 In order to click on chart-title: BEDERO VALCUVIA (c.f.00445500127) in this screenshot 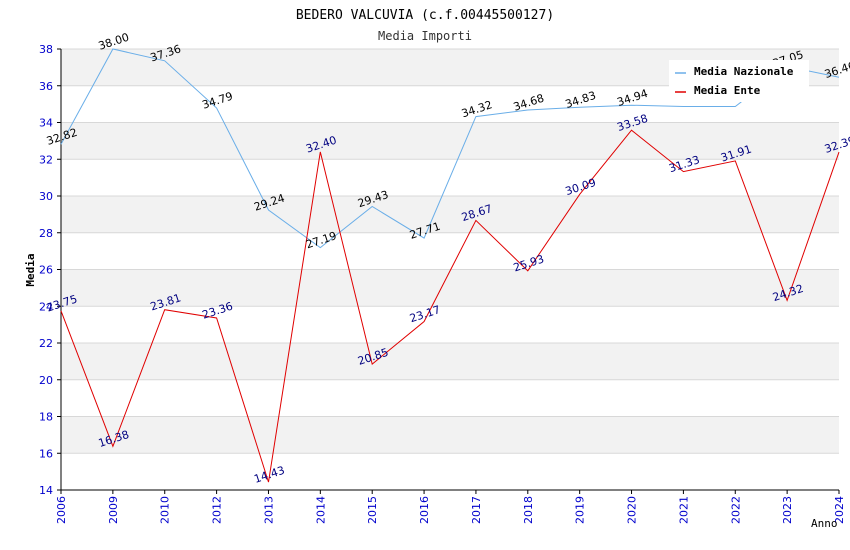, I will do `click(425, 15)`.